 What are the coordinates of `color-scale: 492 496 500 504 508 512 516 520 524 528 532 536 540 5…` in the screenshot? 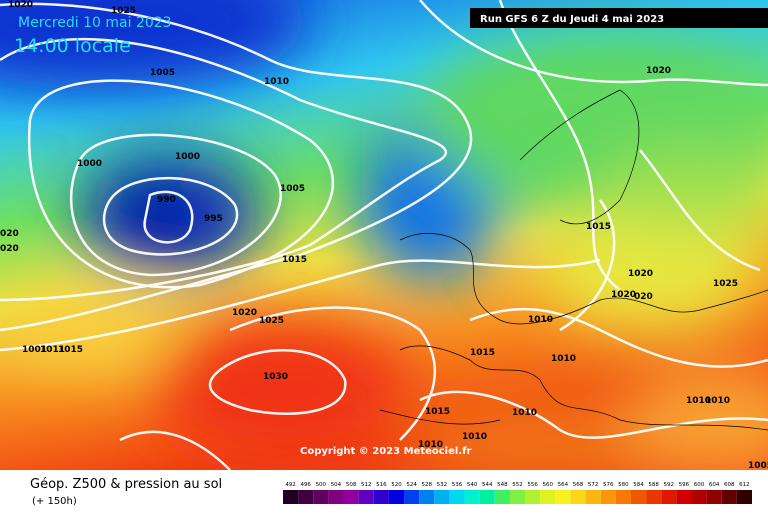 It's located at (517, 493).